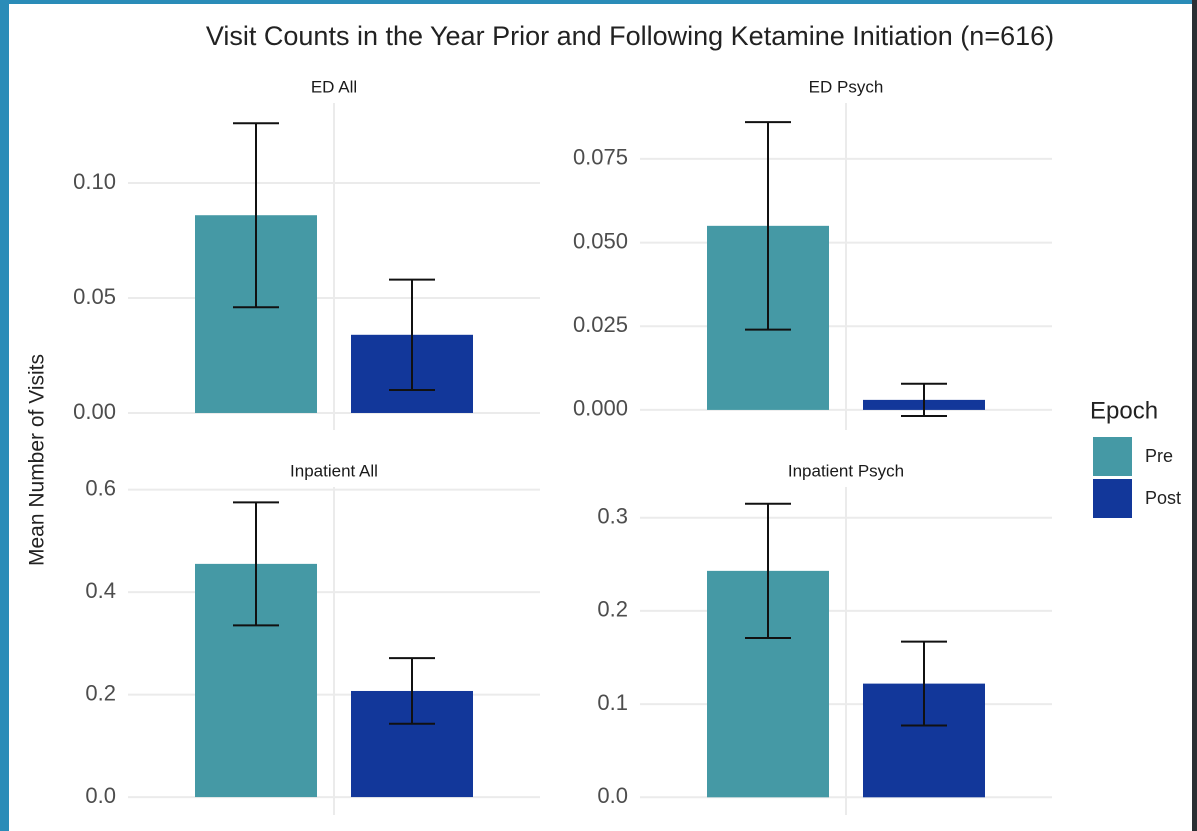 This screenshot has width=1197, height=831. Describe the element at coordinates (37, 460) in the screenshot. I see `y-axis-label: Mean Number of Visits` at that location.